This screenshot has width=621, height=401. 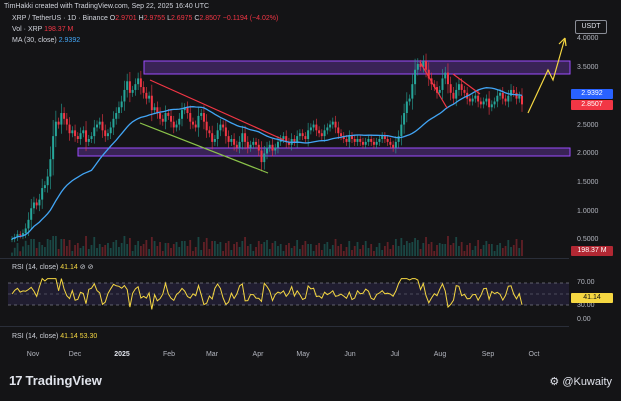 I want to click on tradingview-logo: 17 TradingView, so click(x=55, y=380).